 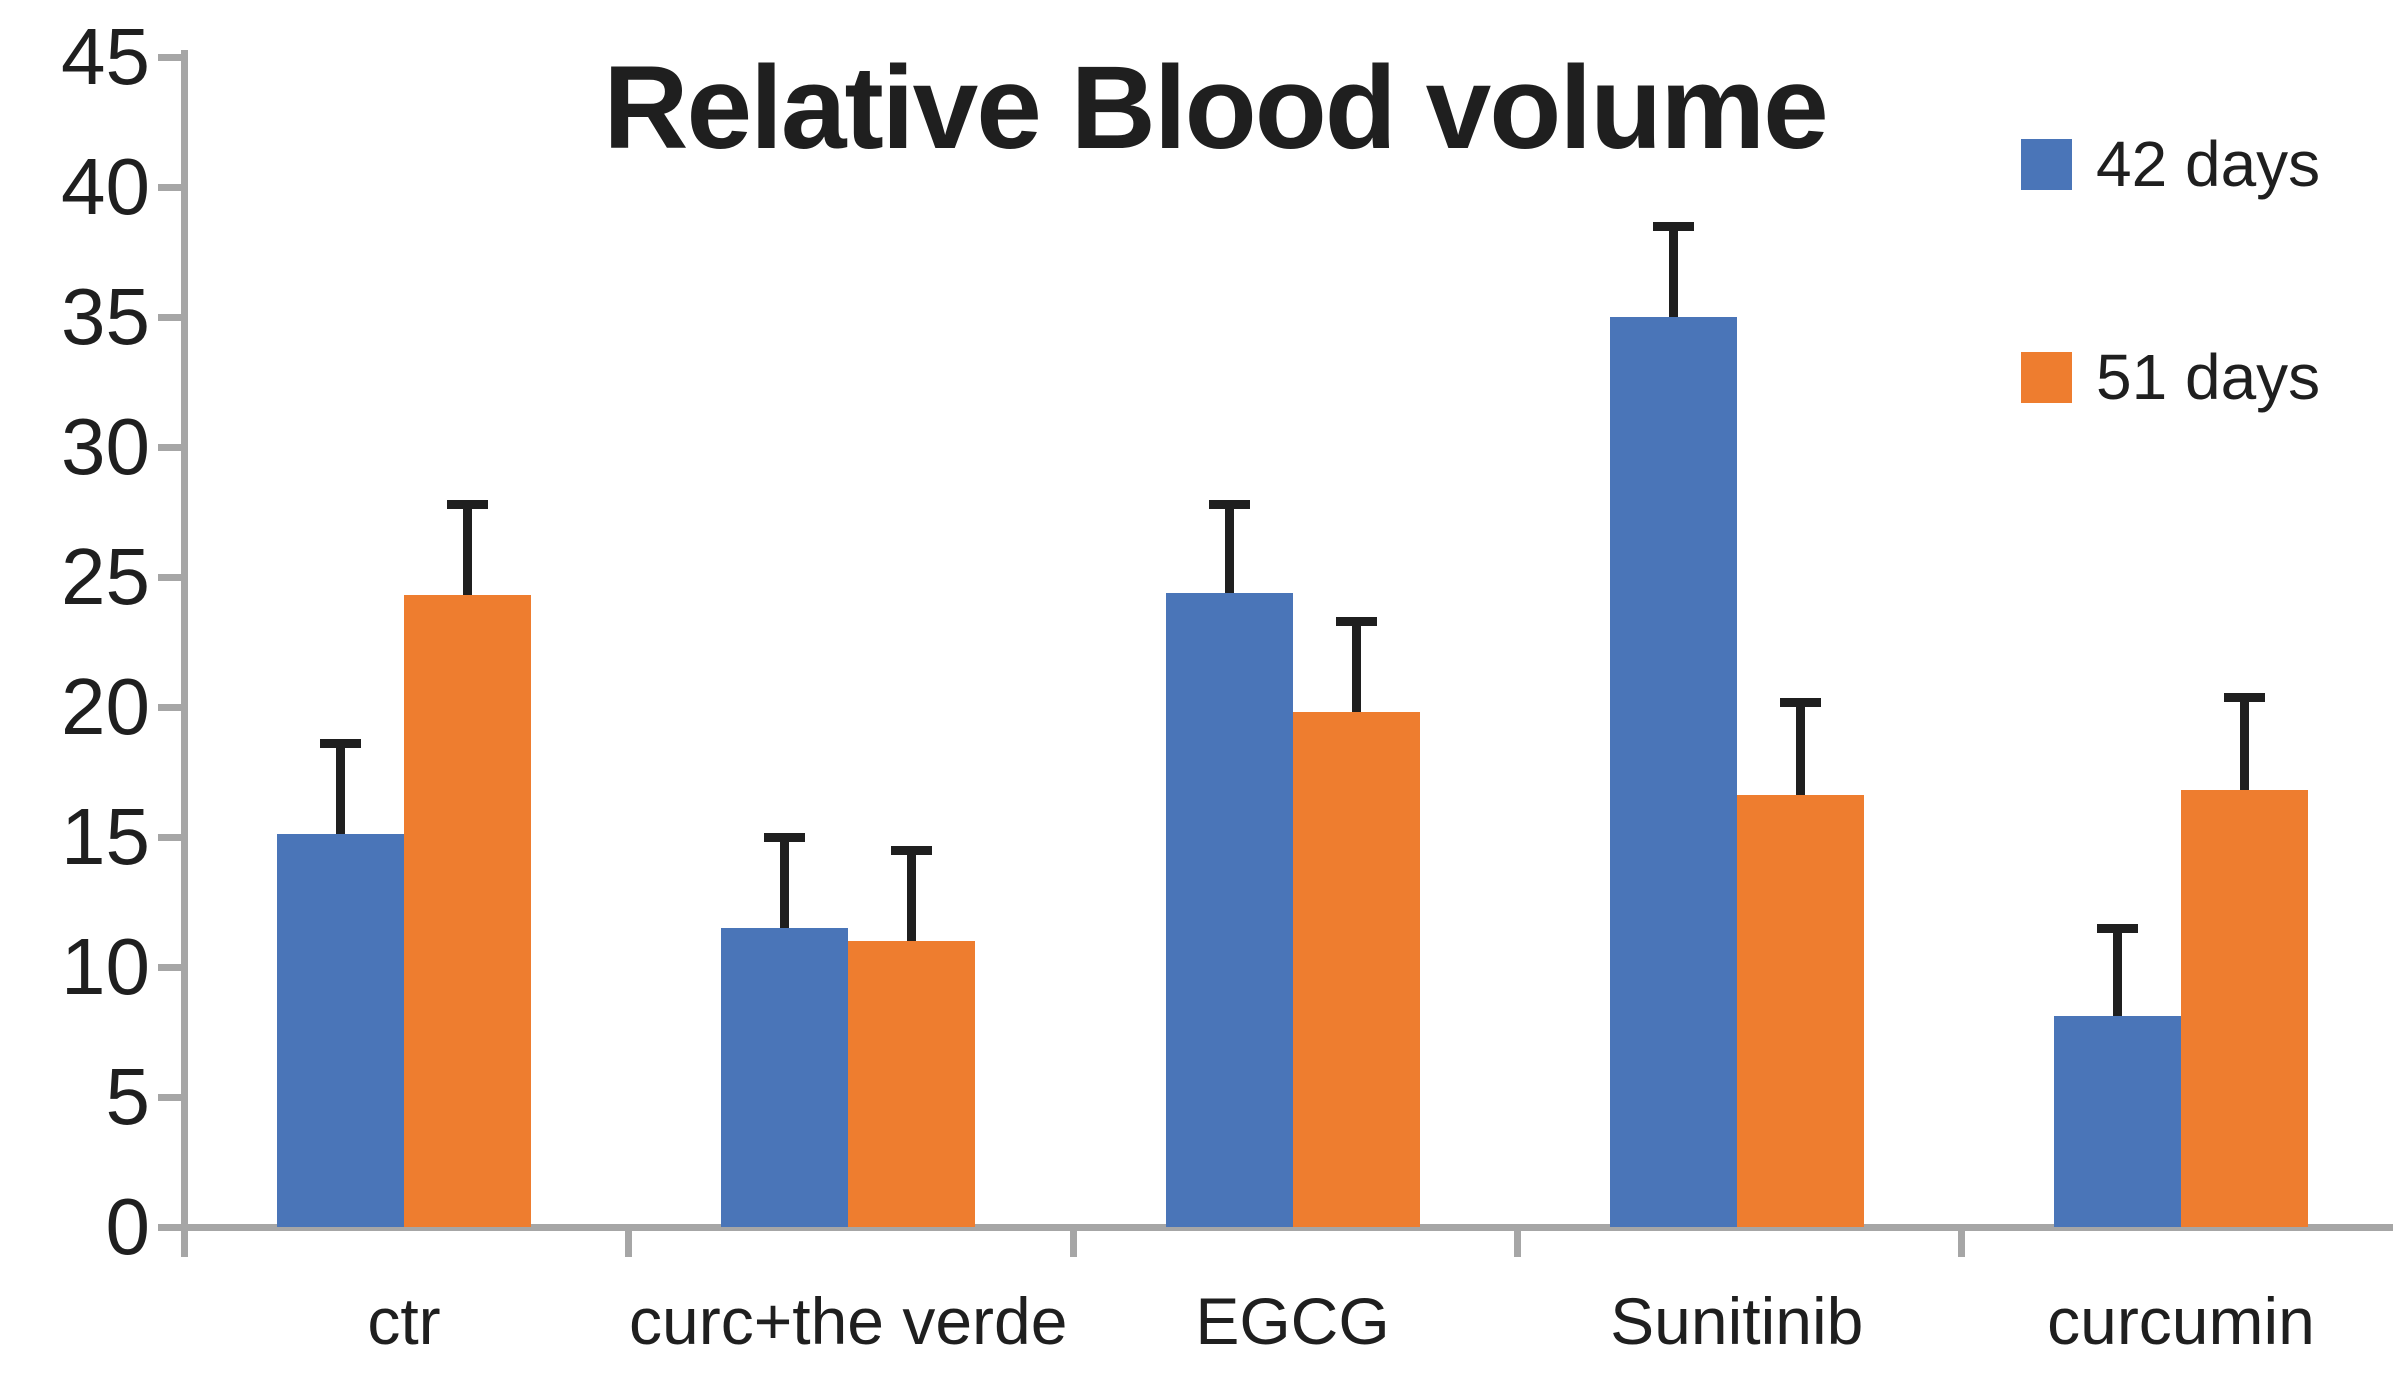 What do you see at coordinates (912, 1084) in the screenshot?
I see `bar-curc-the-verde-51-days` at bounding box center [912, 1084].